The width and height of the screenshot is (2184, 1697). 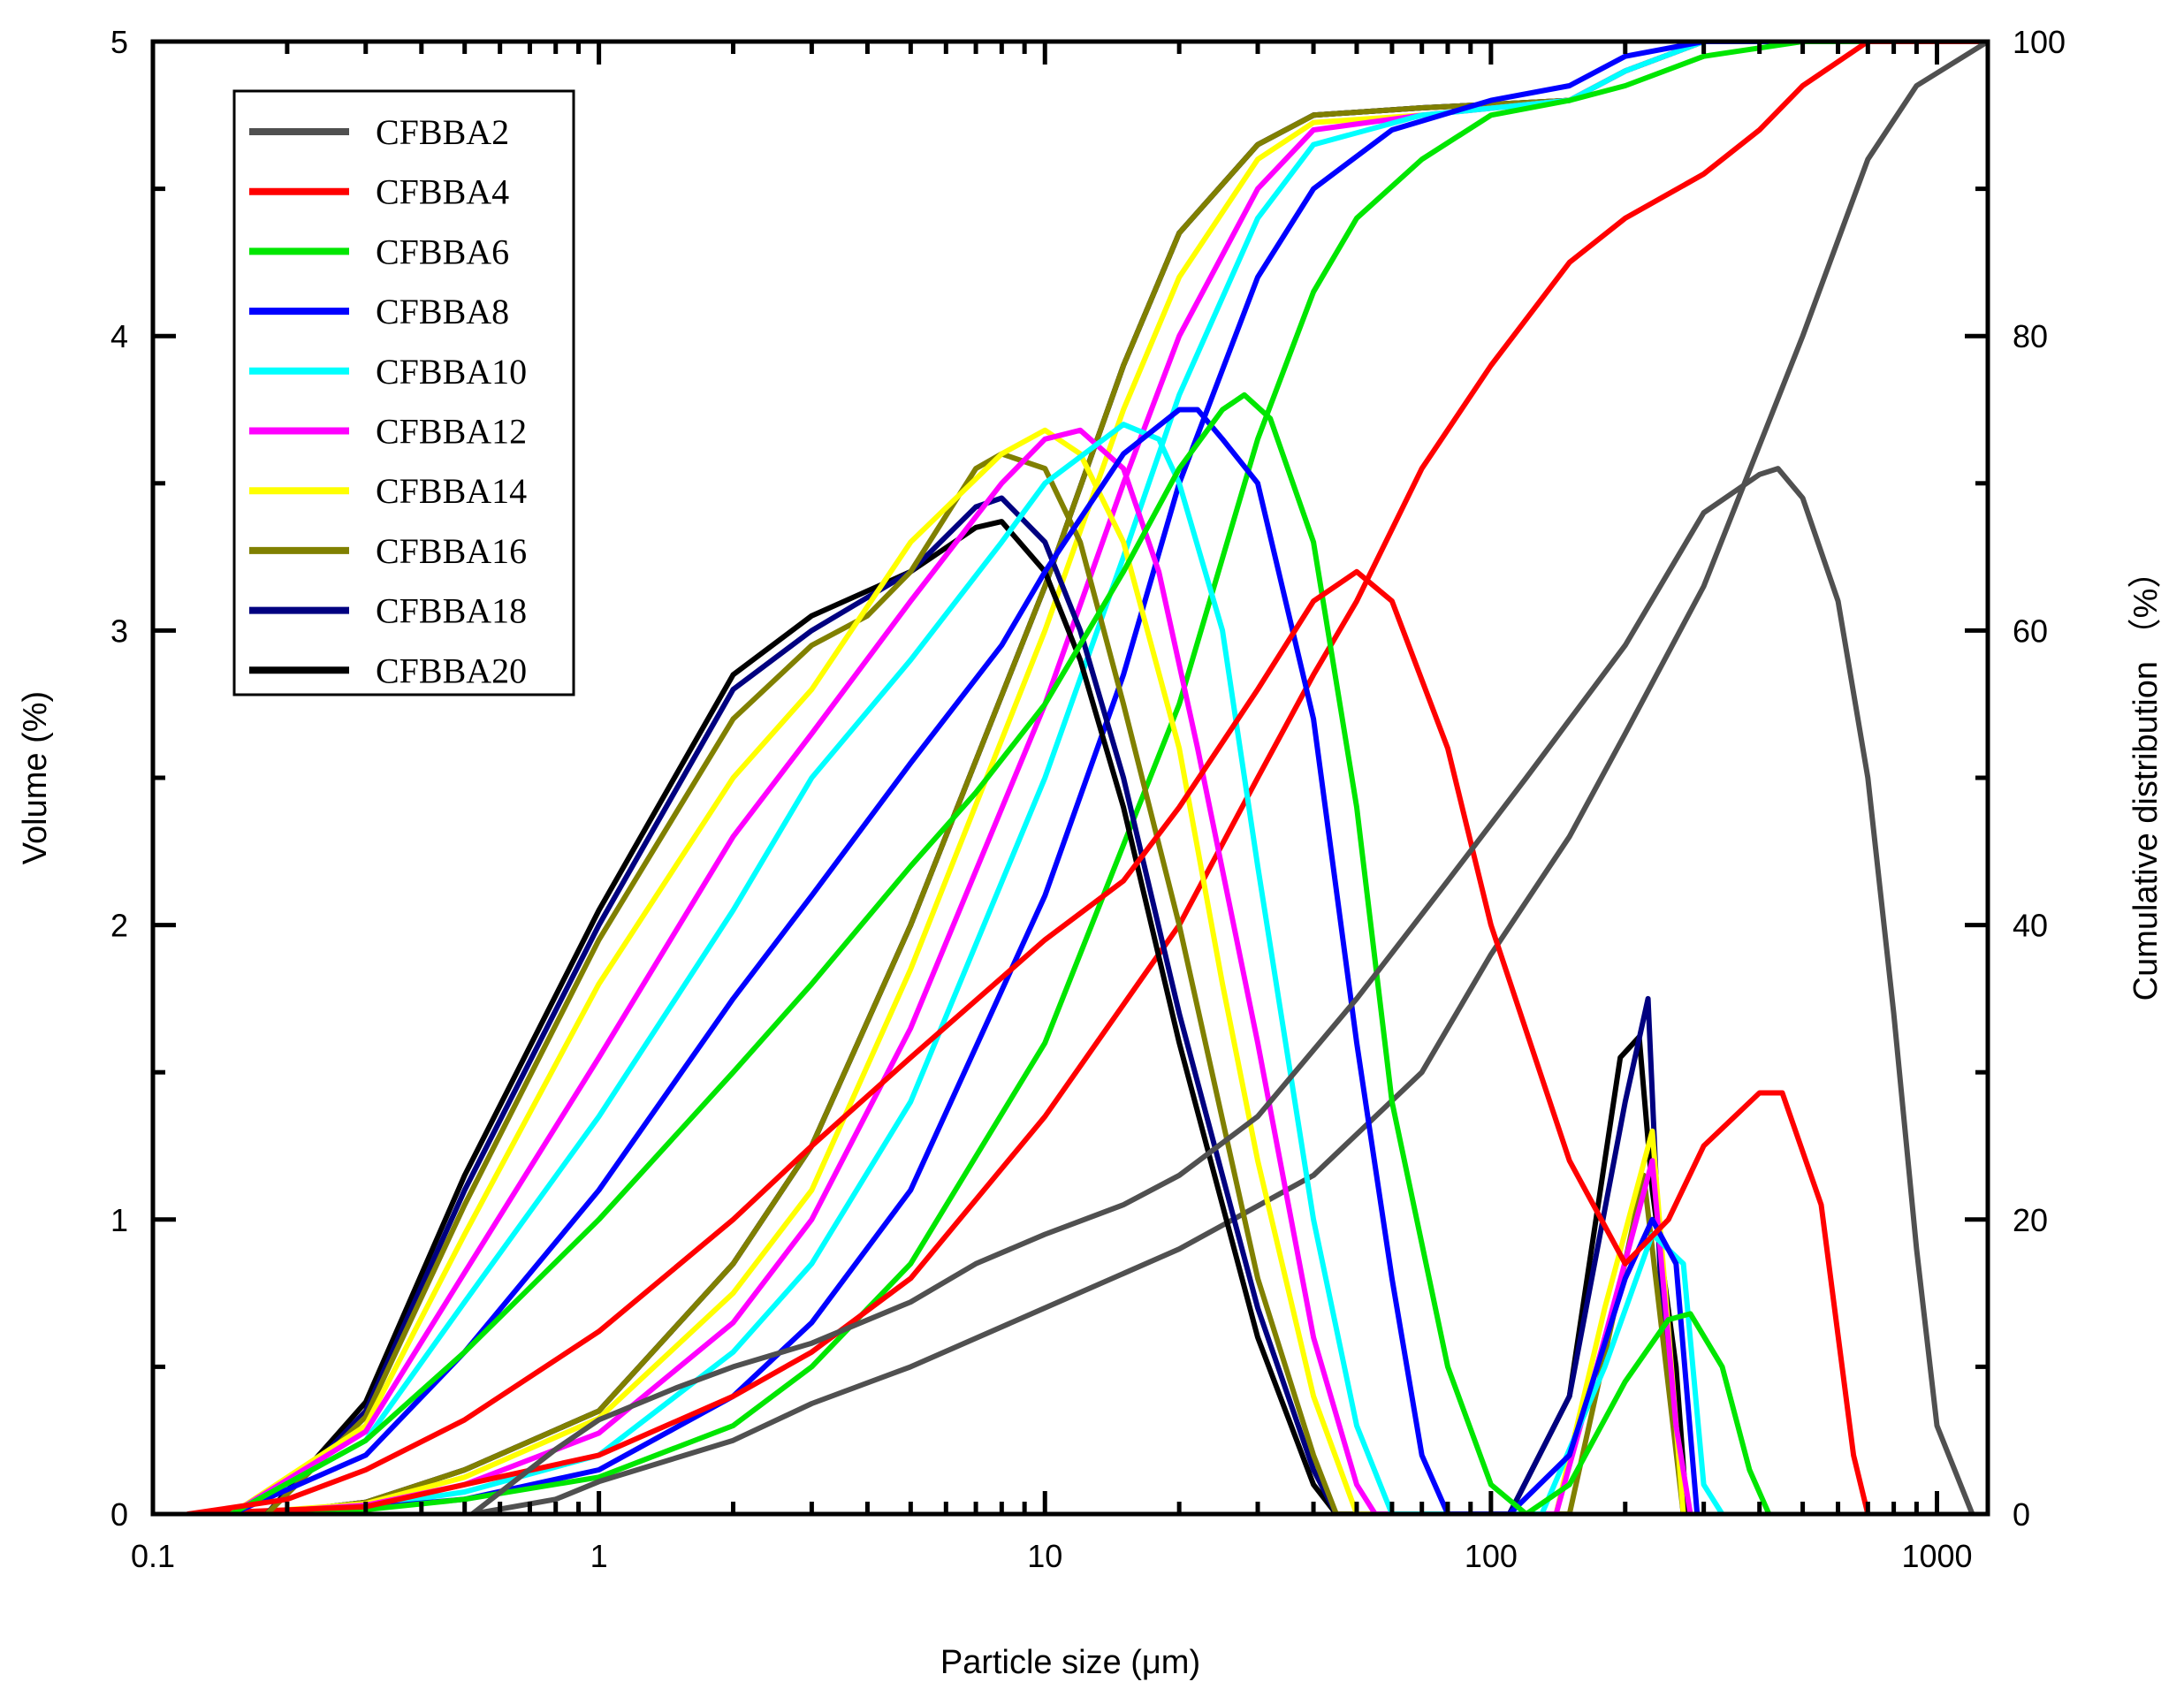 I want to click on y-axis-title: Volume (%), so click(x=35, y=778).